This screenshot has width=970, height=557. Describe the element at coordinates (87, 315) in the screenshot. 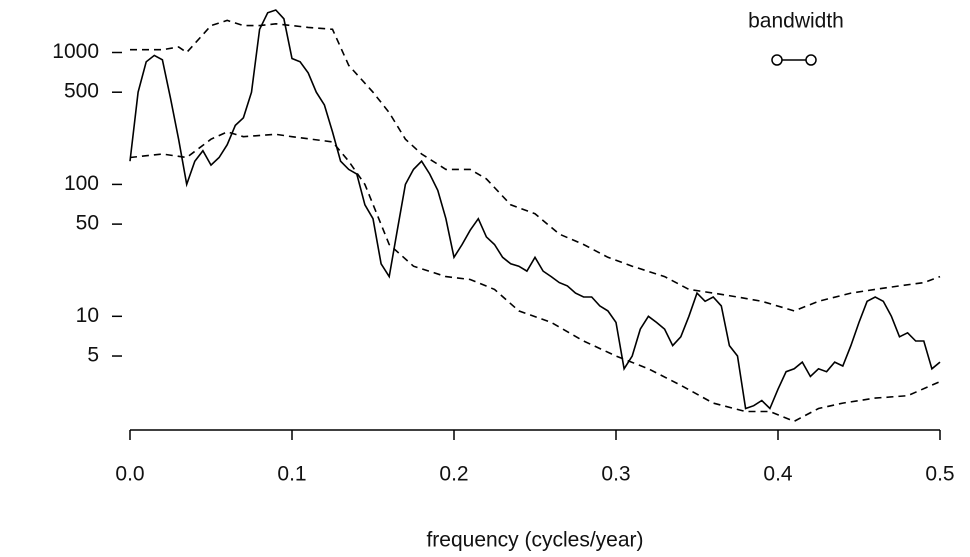

I see `y-tick-label: 10` at that location.